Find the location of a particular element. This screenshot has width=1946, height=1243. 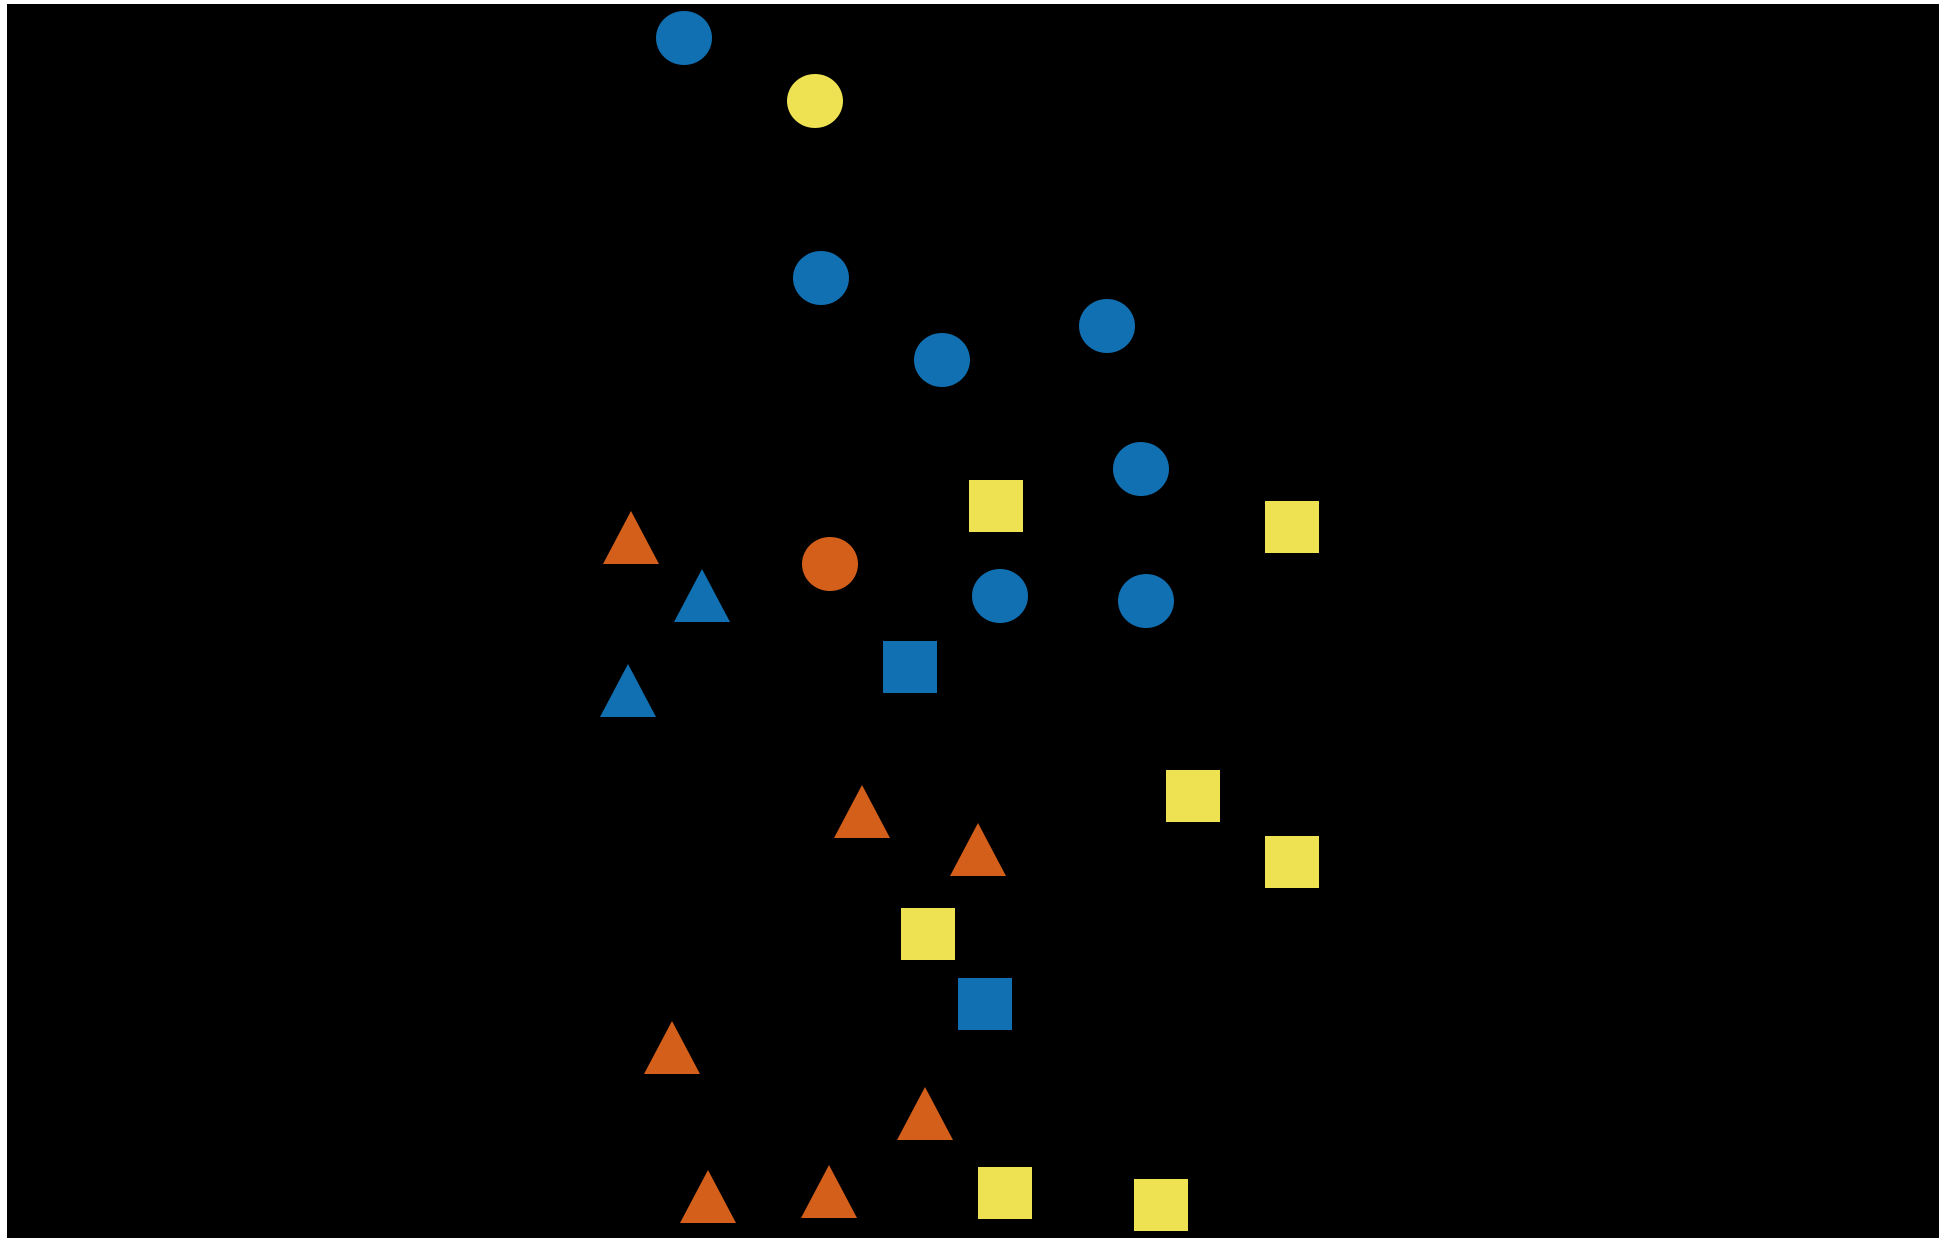

orange-circle-piece is located at coordinates (830, 564).